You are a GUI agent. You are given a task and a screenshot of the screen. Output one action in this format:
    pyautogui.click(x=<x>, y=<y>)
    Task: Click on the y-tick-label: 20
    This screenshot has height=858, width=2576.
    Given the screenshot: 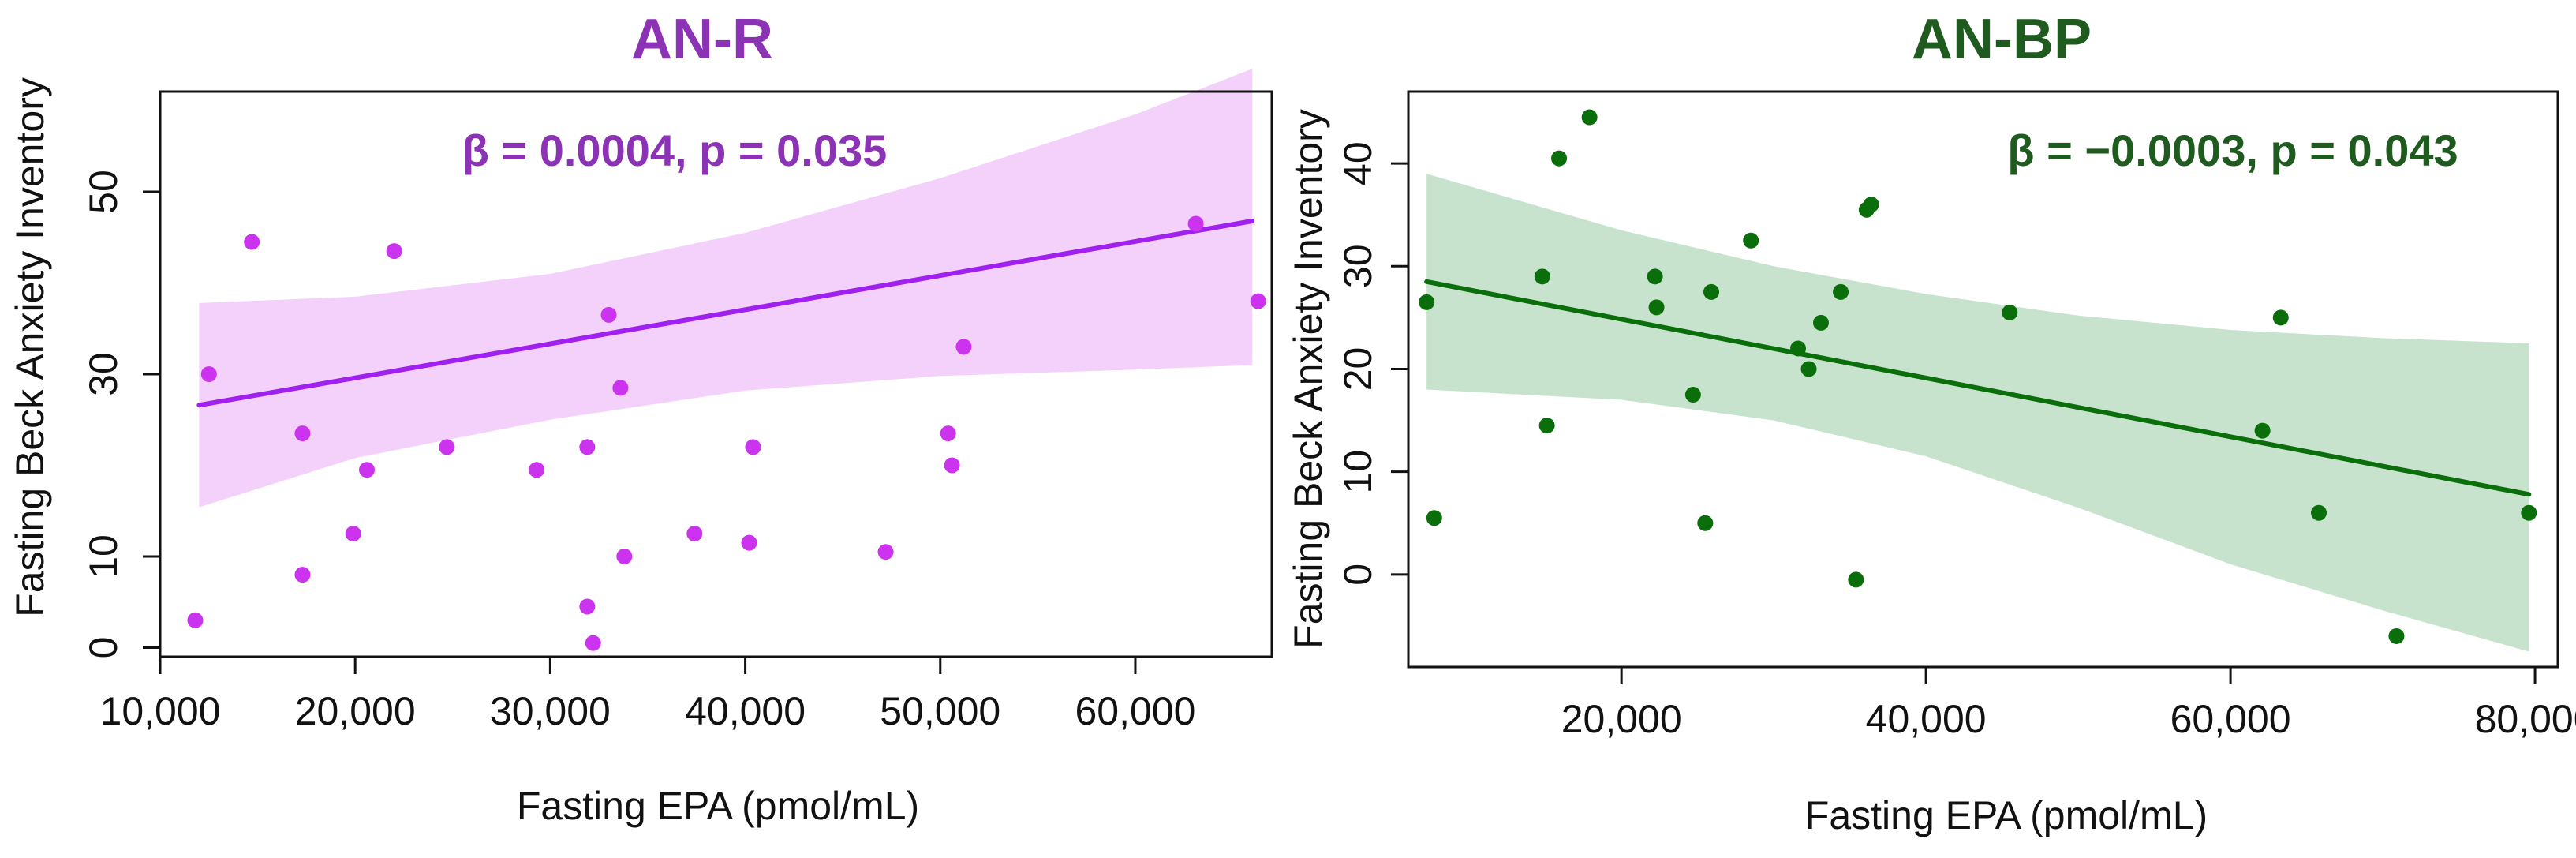 What is the action you would take?
    pyautogui.click(x=1358, y=369)
    